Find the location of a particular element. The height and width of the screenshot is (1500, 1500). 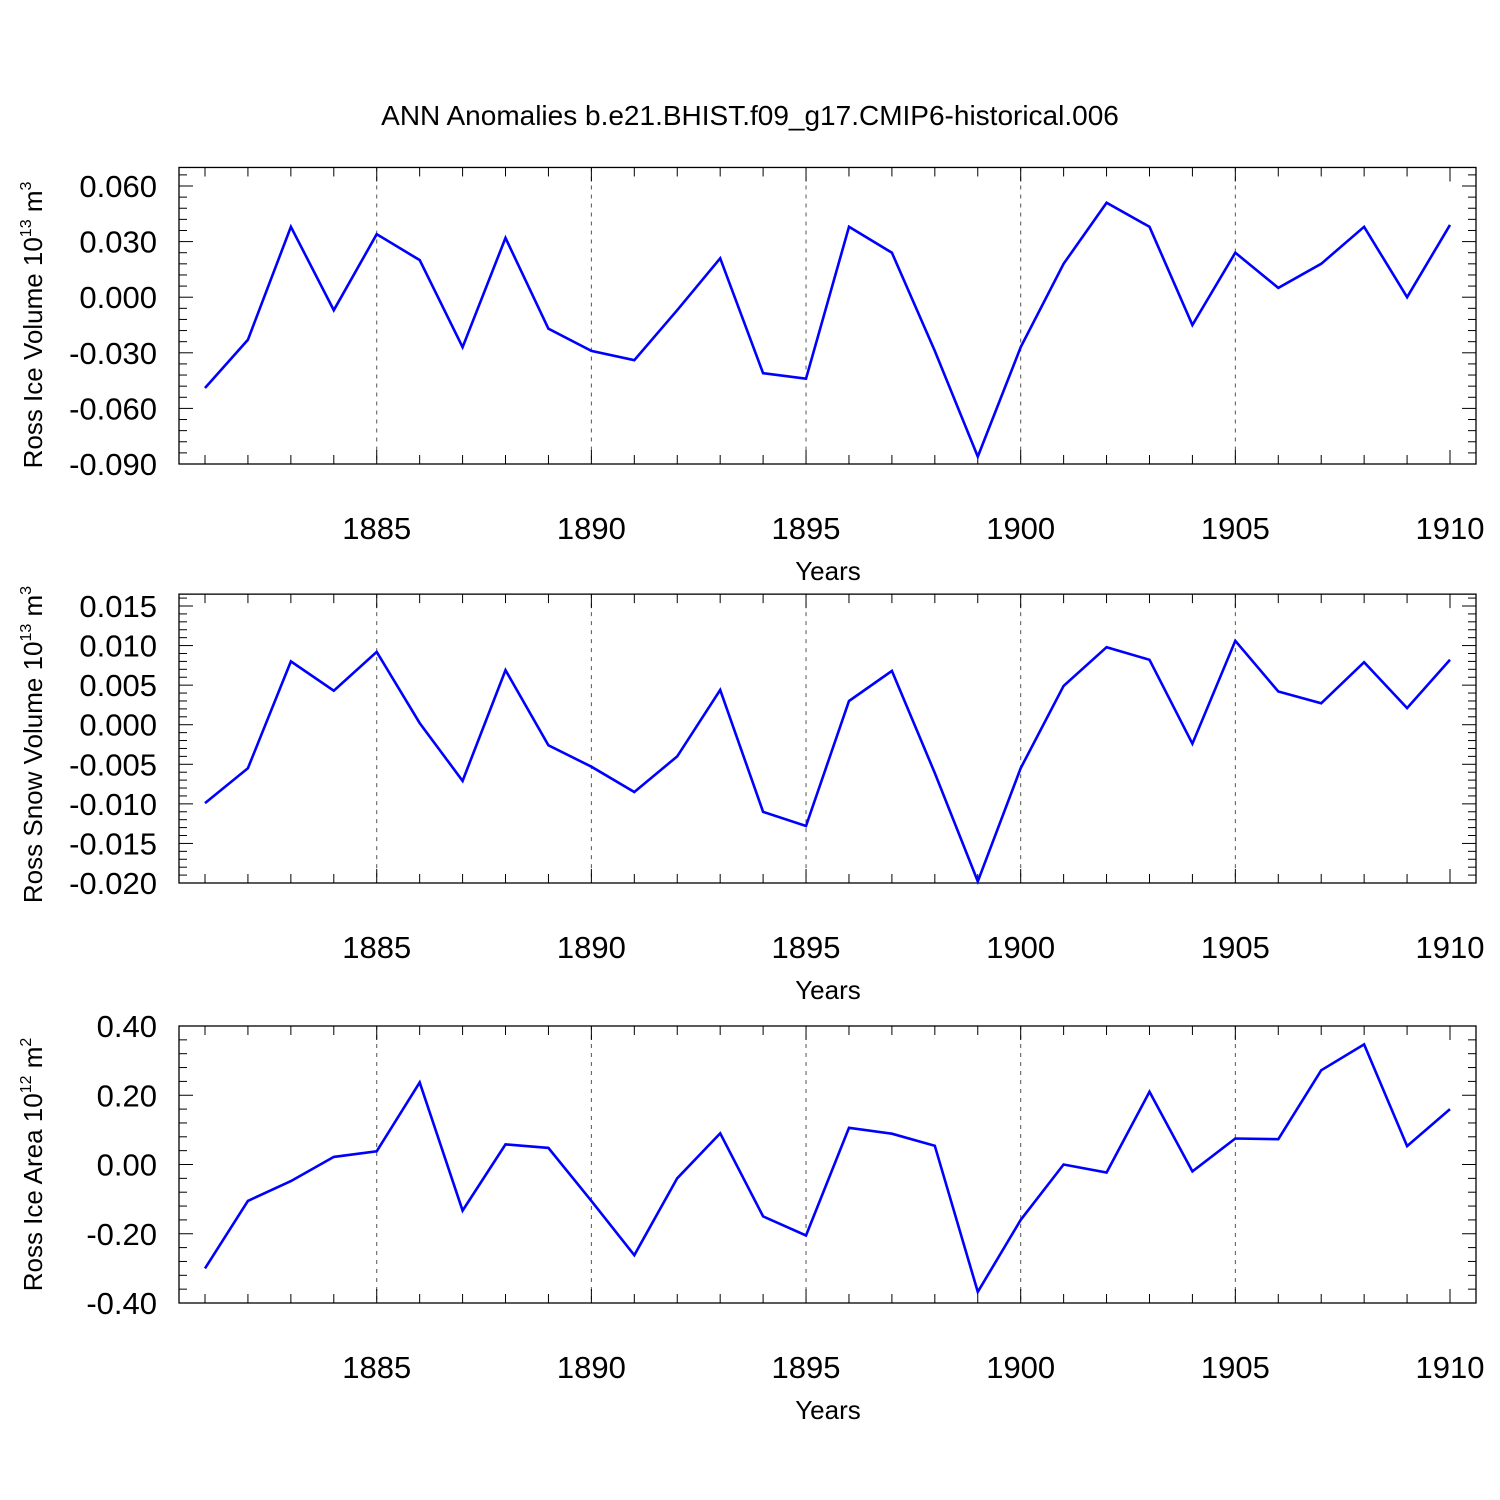

y-tick-label: -0.40 is located at coordinates (121, 1303).